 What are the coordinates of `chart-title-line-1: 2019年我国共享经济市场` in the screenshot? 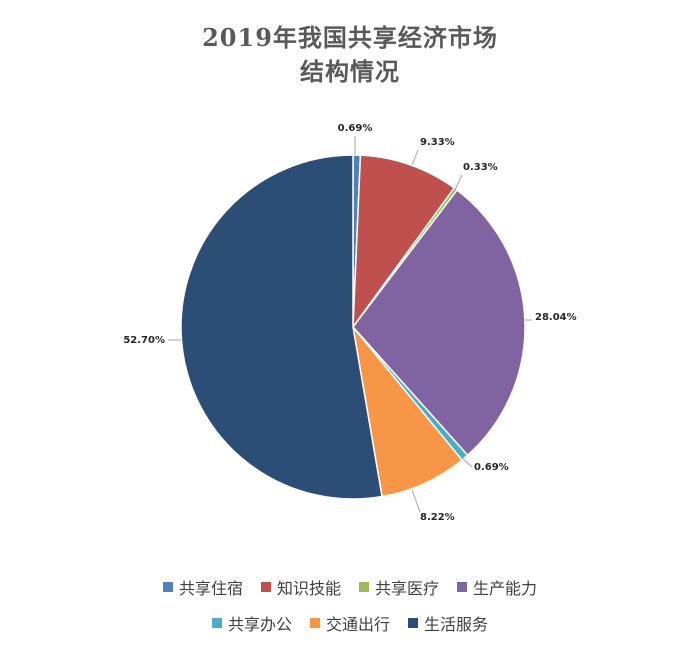 It's located at (350, 37).